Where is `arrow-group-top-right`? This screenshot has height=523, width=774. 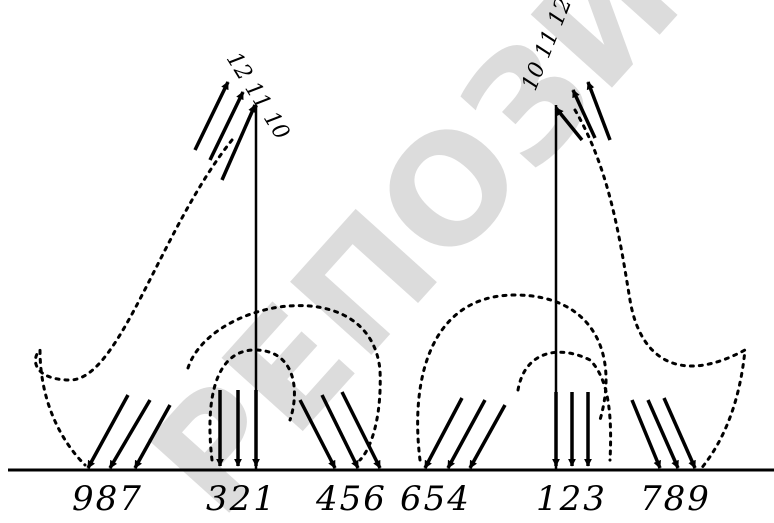 arrow-group-top-right is located at coordinates (583, 111).